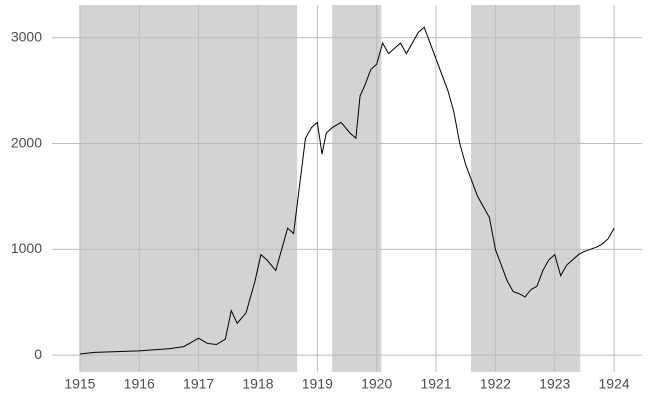 This screenshot has height=405, width=650. I want to click on x-tick-label: 1918, so click(257, 384).